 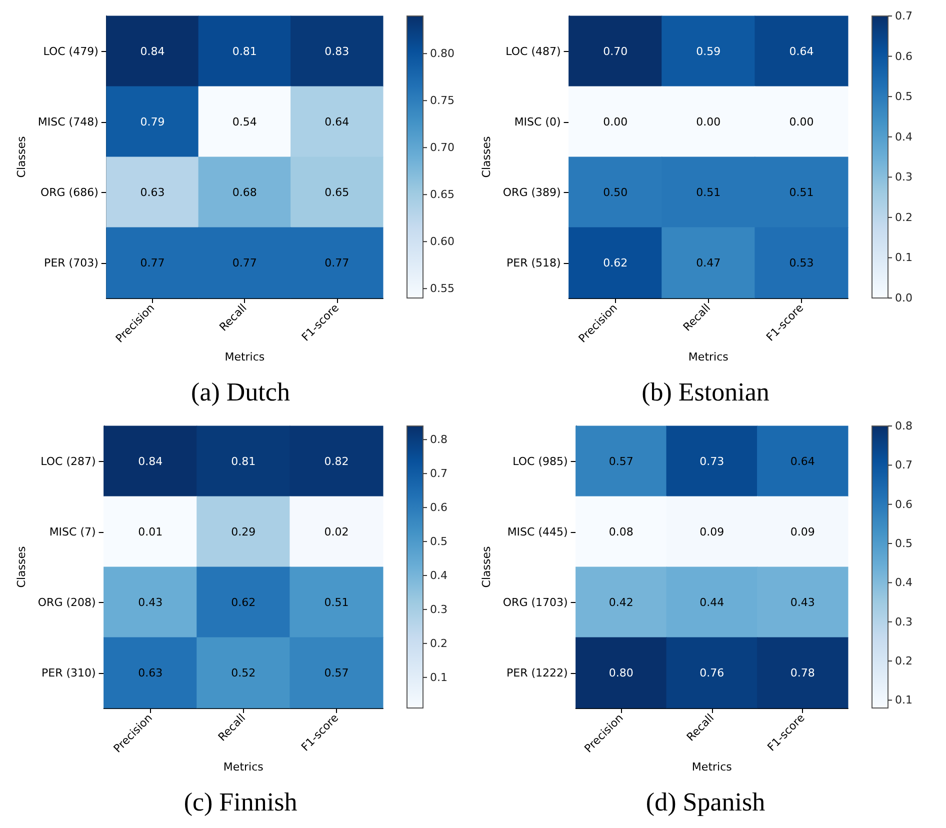 I want to click on y-tick-label: MISC (0), so click(x=537, y=121).